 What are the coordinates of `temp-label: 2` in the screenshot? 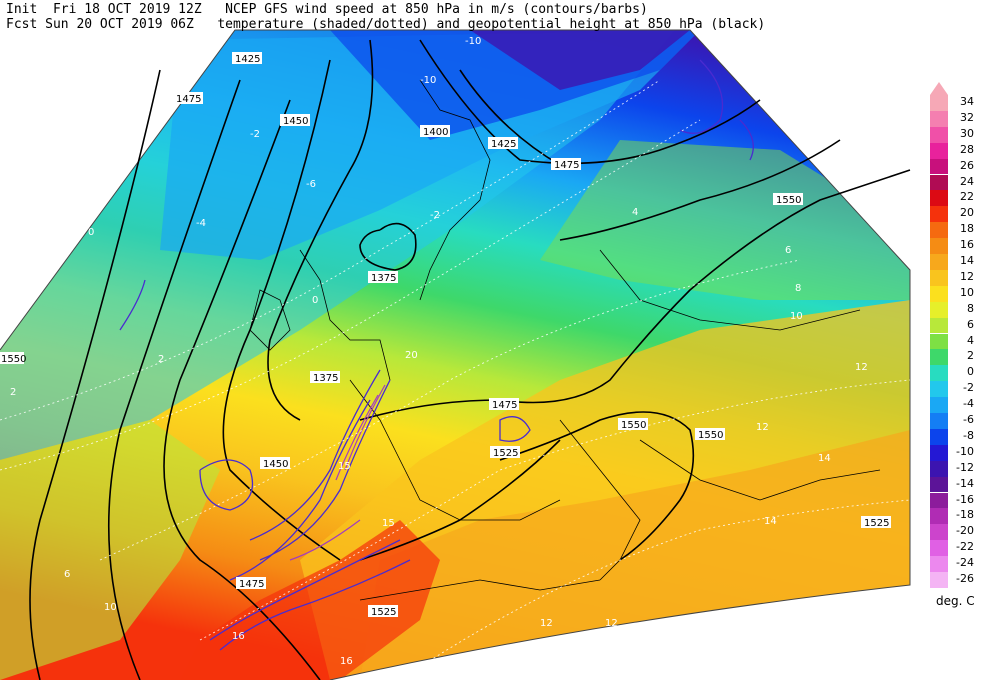 It's located at (13, 392).